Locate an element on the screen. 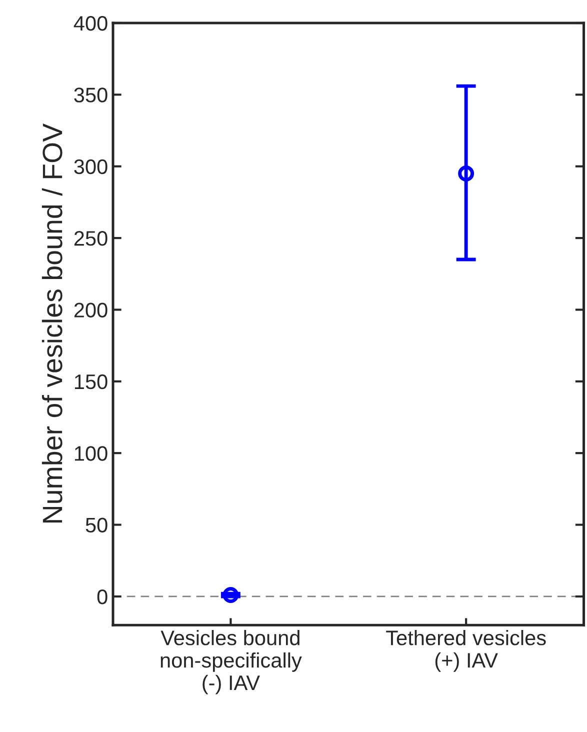 The width and height of the screenshot is (587, 732). x-tick-label: Tethered vesicles (+) IAV is located at coordinates (466, 651).